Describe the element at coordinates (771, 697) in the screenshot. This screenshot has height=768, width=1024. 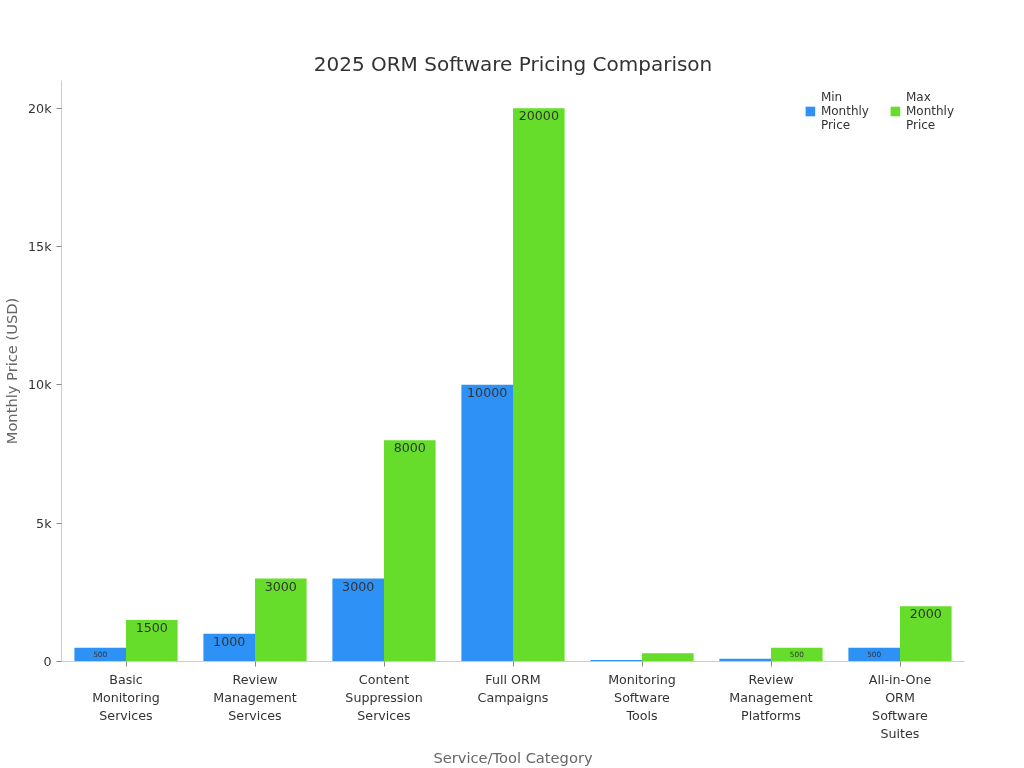
I see `x-tick-label: Review Management Platforms` at that location.